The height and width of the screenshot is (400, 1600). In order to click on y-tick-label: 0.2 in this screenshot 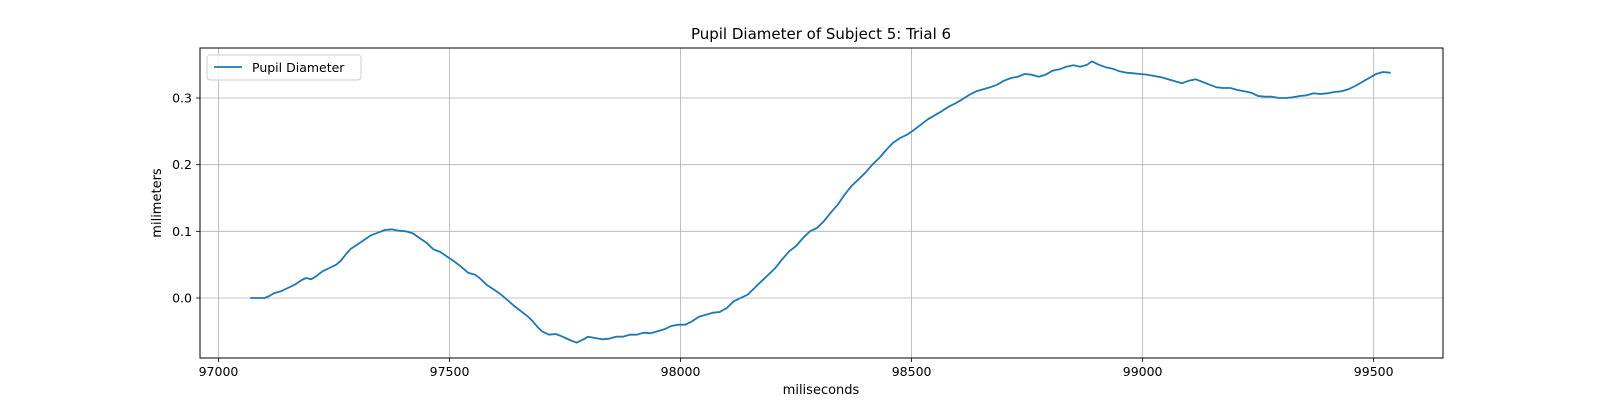, I will do `click(182, 164)`.